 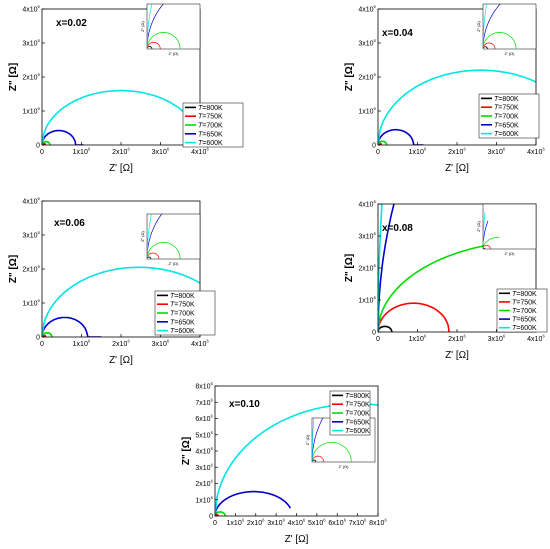 What do you see at coordinates (71, 23) in the screenshot?
I see `panel-label: x=0.02` at bounding box center [71, 23].